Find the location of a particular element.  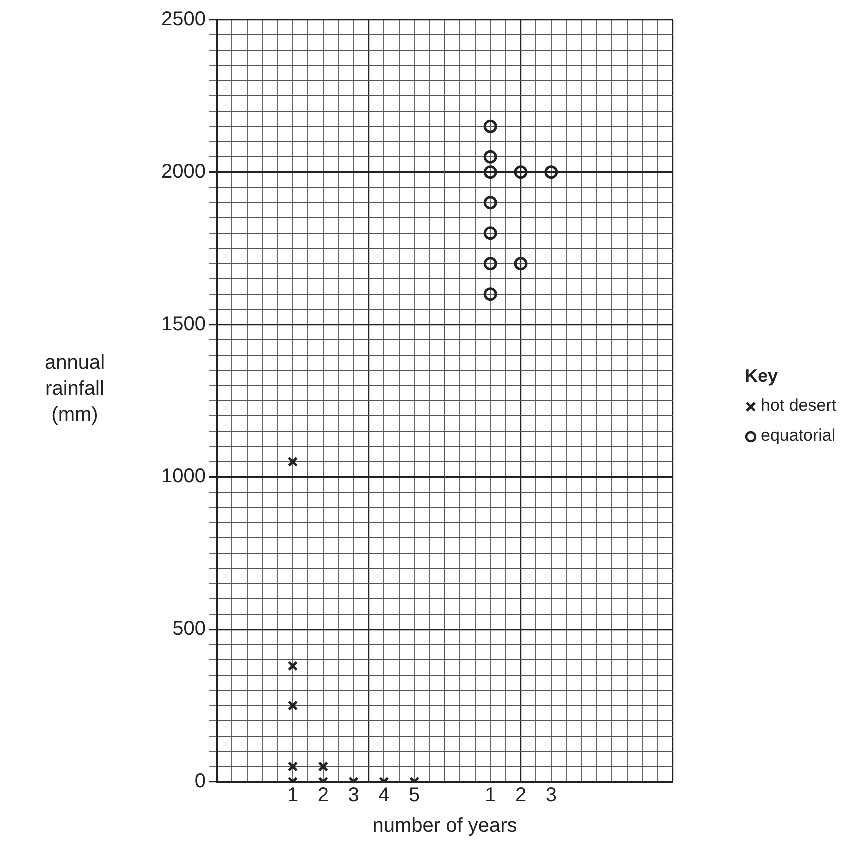

y-axis-title: annual rainfall (mm) is located at coordinates (75, 389).